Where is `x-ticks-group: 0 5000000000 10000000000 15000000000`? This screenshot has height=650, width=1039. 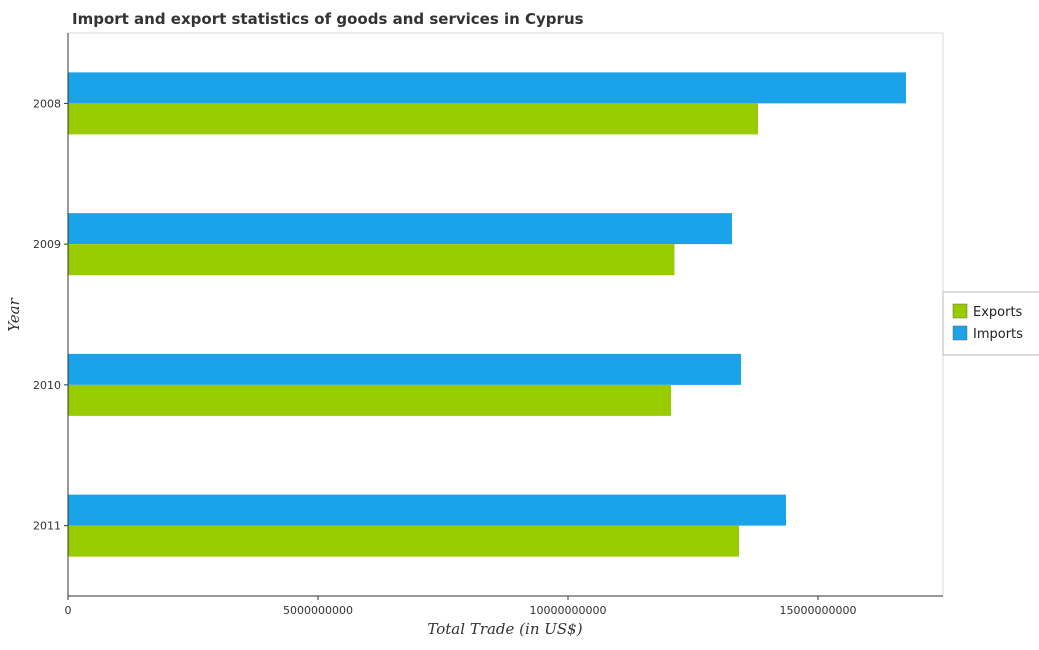
x-ticks-group: 0 5000000000 10000000000 15000000000 is located at coordinates (461, 606).